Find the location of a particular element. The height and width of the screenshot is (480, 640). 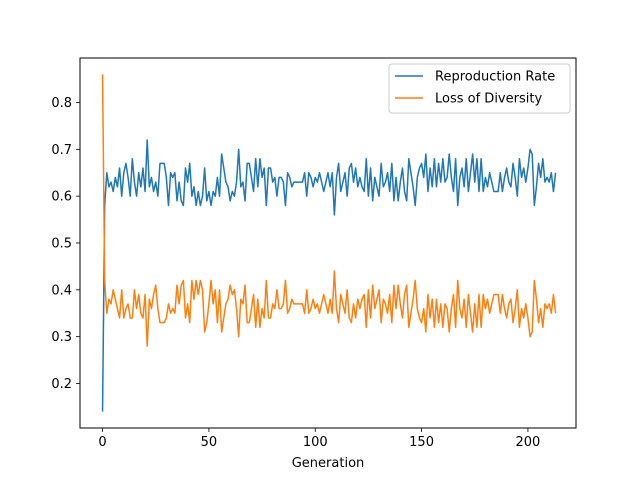

y-tick-label: 0.6 is located at coordinates (61, 197).